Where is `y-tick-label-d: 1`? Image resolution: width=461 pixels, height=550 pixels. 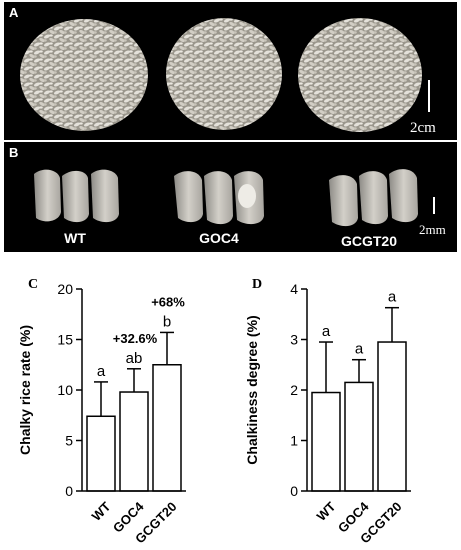
y-tick-label-d: 1 is located at coordinates (294, 441).